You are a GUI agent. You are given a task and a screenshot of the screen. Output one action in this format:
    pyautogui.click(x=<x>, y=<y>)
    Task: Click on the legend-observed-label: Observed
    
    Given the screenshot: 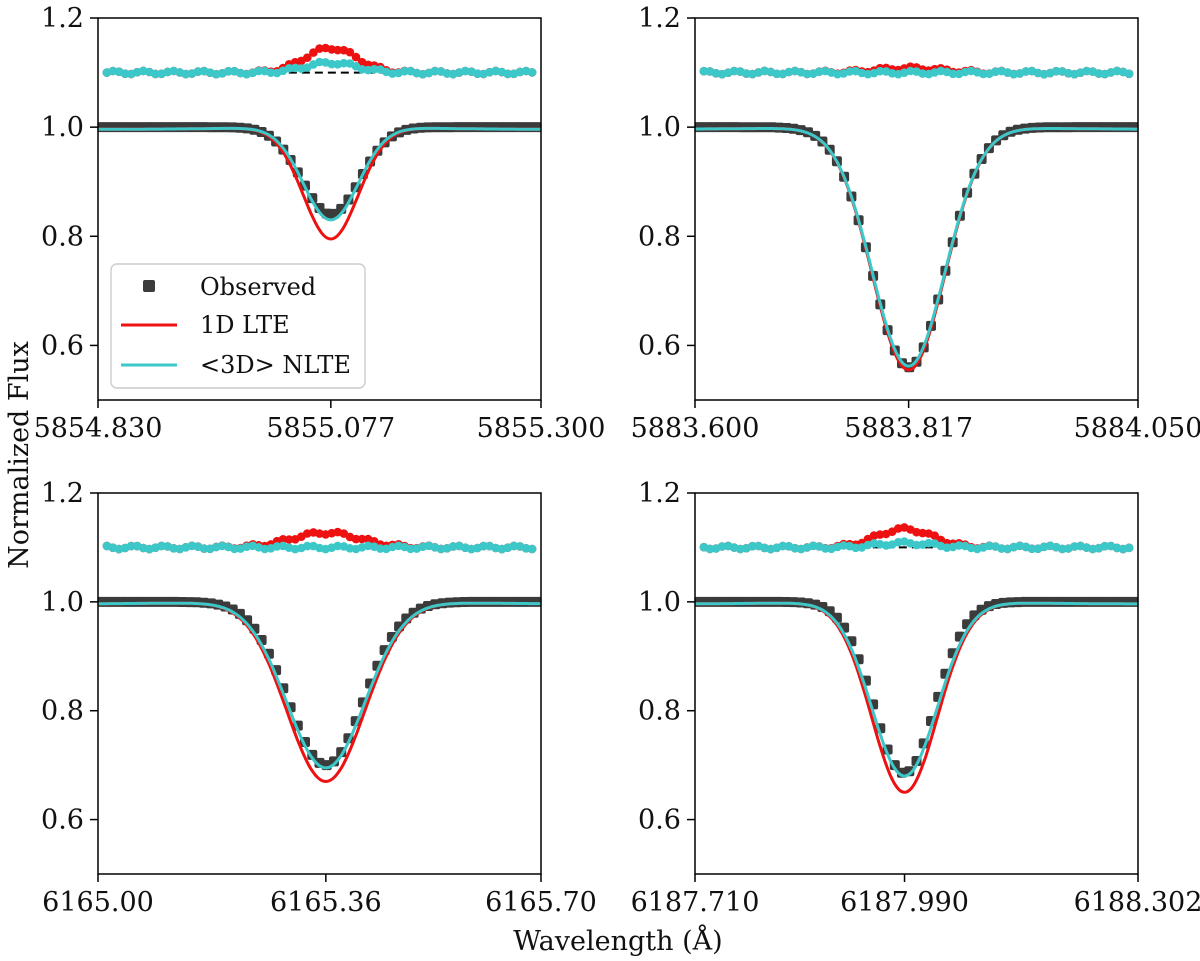 What is the action you would take?
    pyautogui.click(x=258, y=287)
    